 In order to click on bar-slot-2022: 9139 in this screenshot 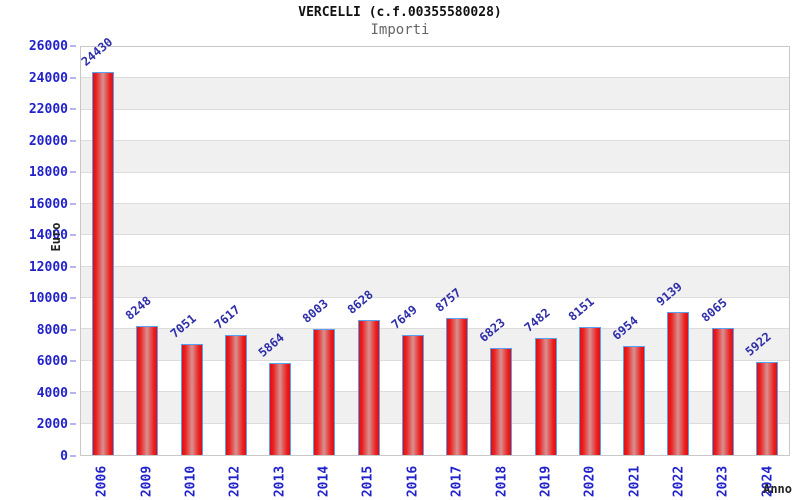, I will do `click(677, 251)`.